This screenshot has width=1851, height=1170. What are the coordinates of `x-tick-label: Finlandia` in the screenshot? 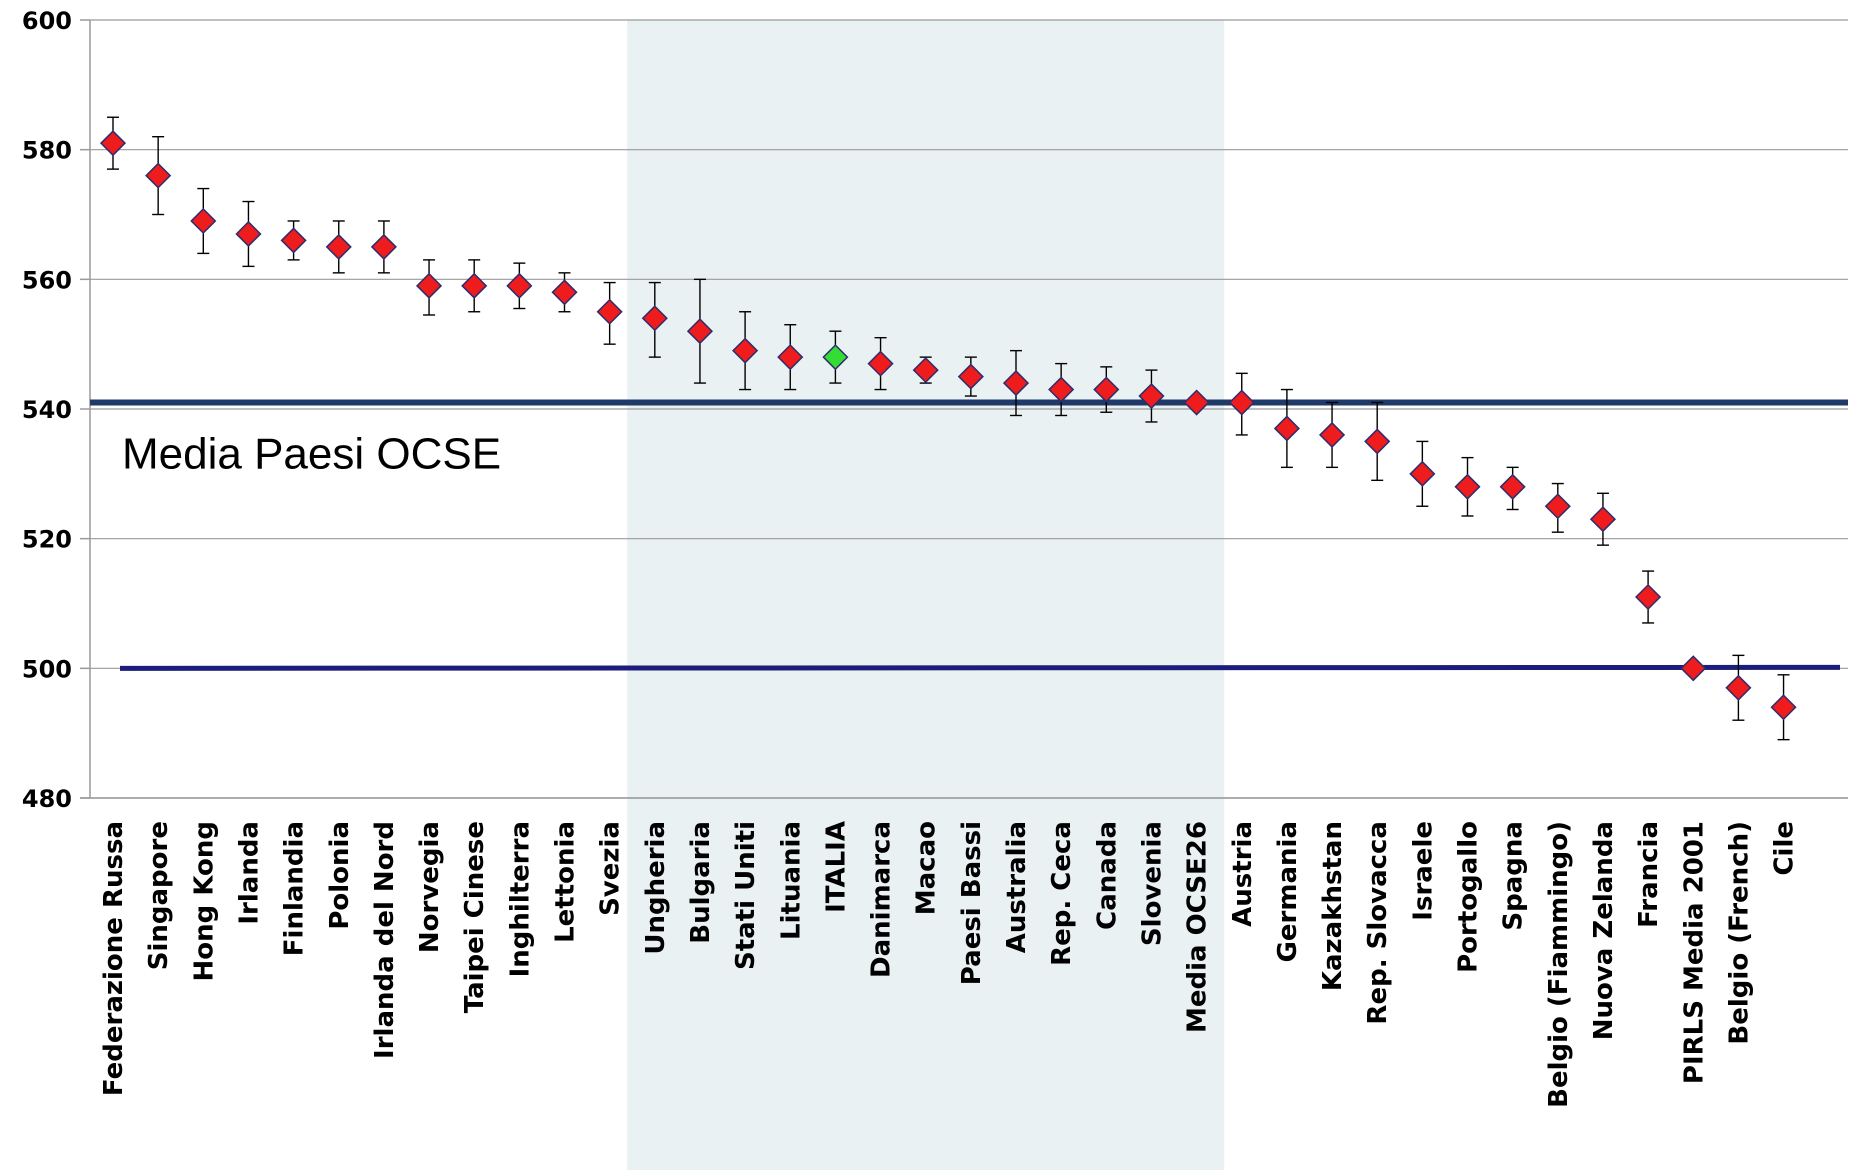 It's located at (295, 888).